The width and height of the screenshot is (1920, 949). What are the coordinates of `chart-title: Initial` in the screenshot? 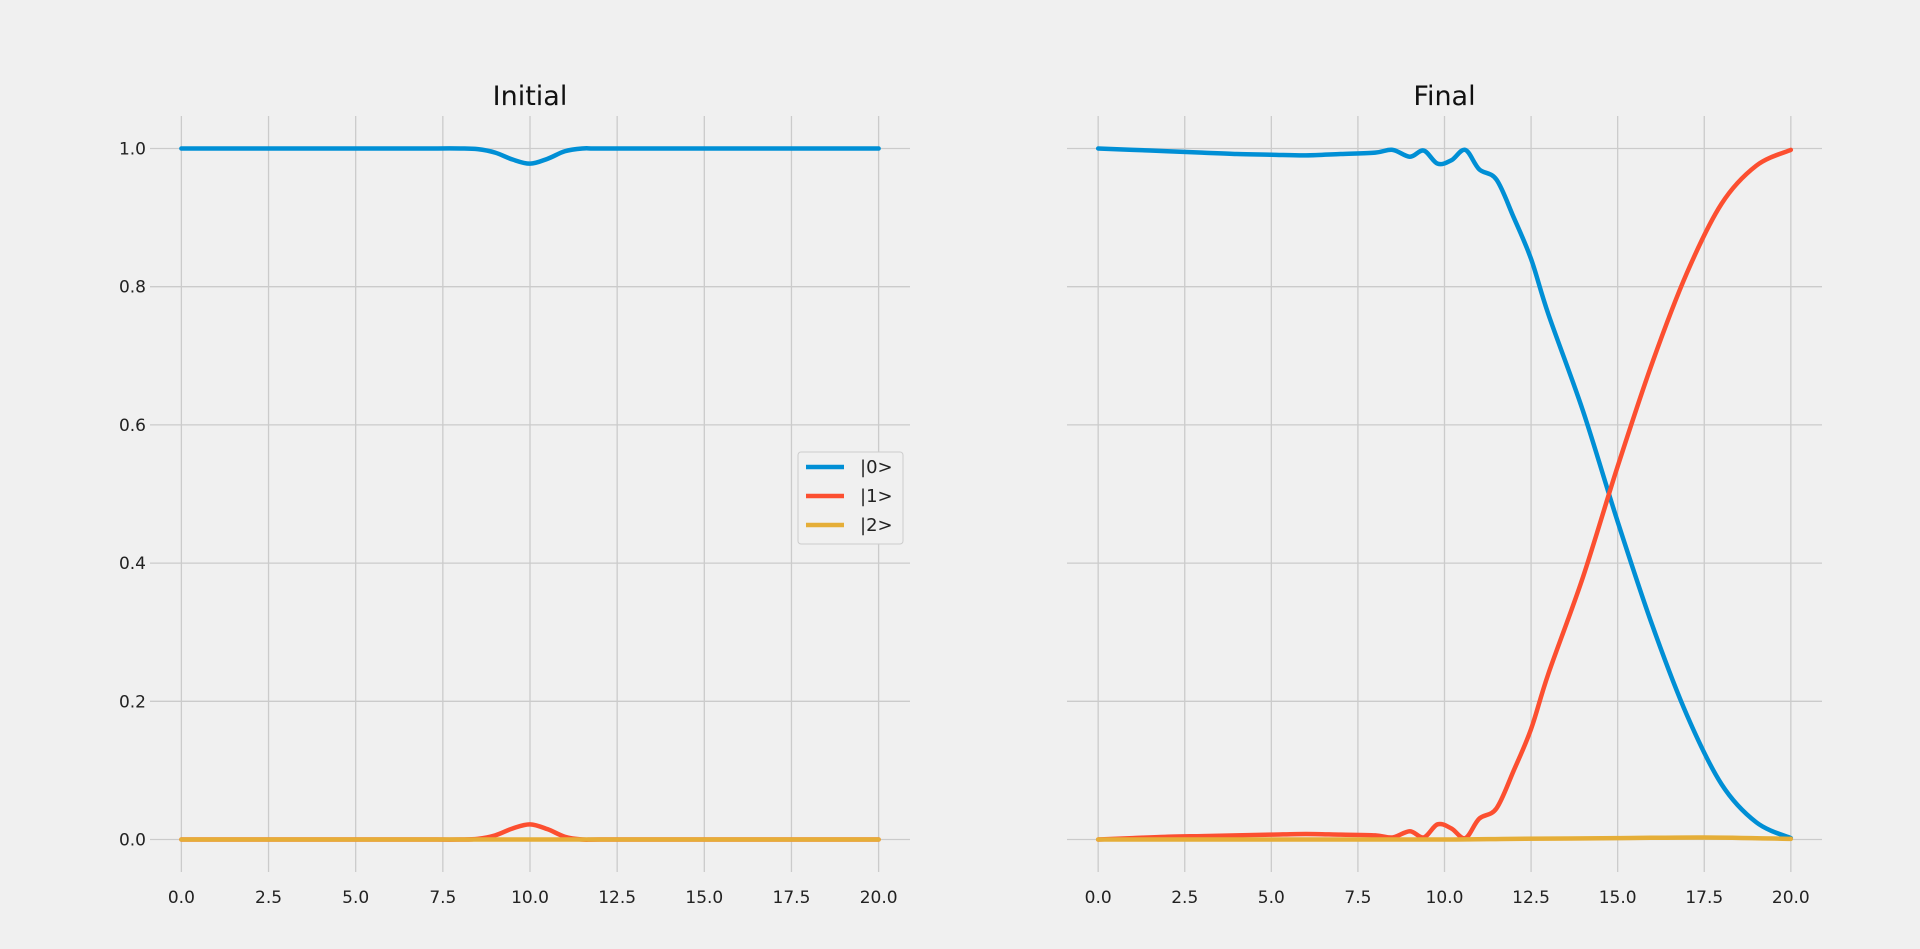 It's located at (530, 96).